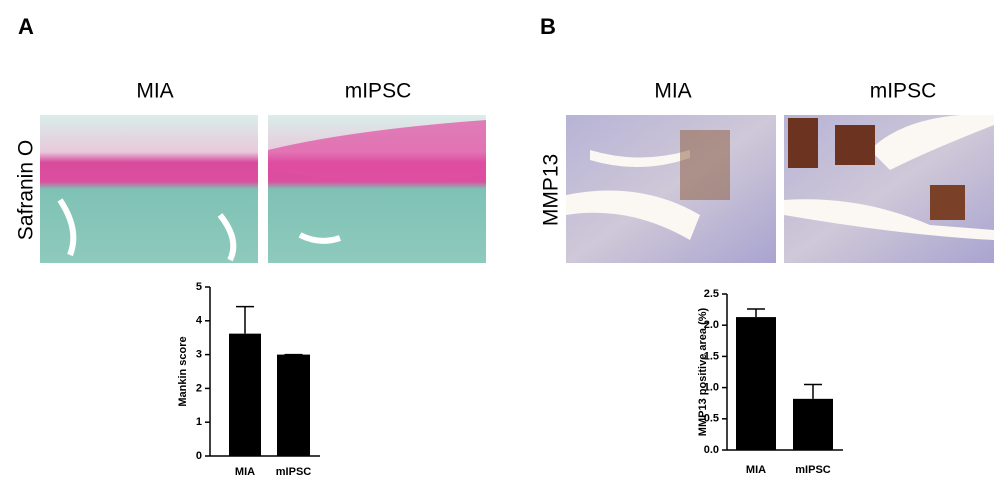 The height and width of the screenshot is (496, 996). What do you see at coordinates (199, 456) in the screenshot?
I see `y-tick-label: 0` at bounding box center [199, 456].